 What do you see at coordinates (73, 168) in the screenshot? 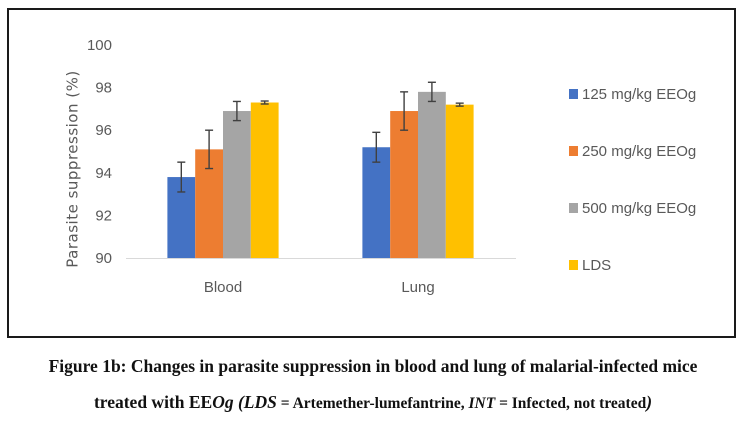
I see `y-axis-title: Parasite suppression (%)` at bounding box center [73, 168].